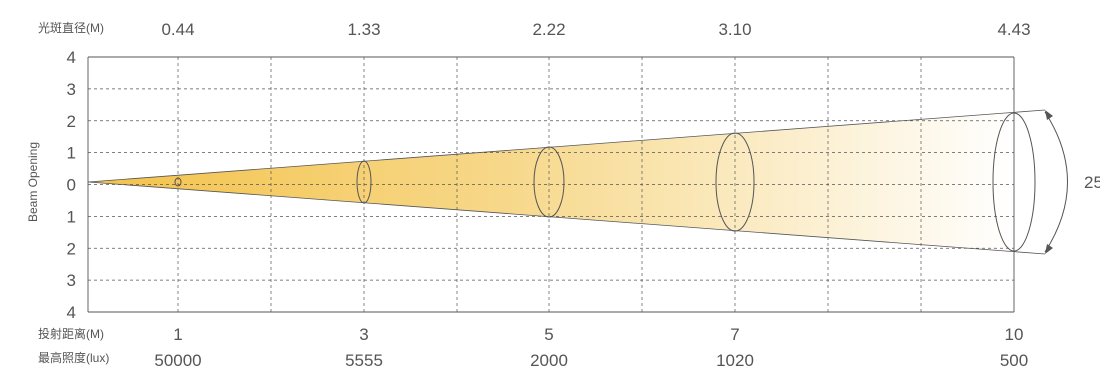 The height and width of the screenshot is (371, 1100). Describe the element at coordinates (591, 360) in the screenshot. I see `lux-values: 50000 5555 2000 1020 500` at that location.